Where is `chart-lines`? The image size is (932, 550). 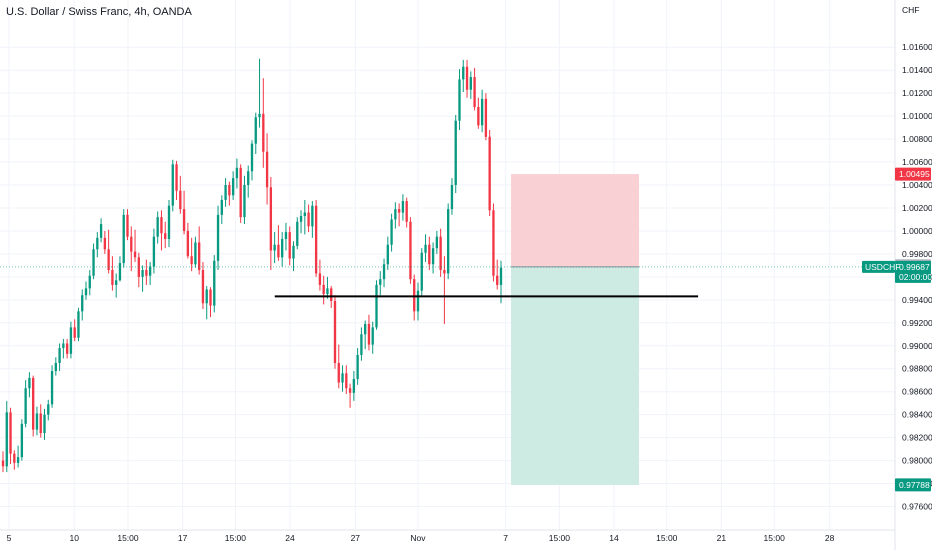
chart-lines is located at coordinates (447, 282).